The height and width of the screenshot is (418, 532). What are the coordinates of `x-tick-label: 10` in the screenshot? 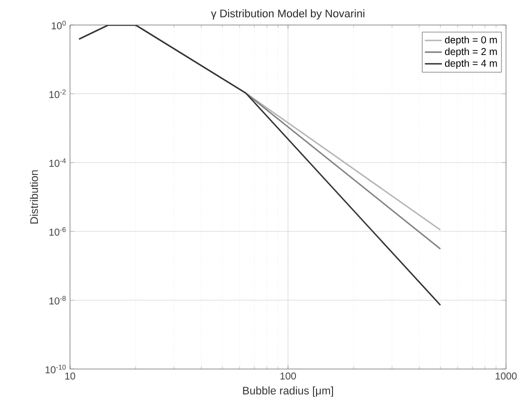 It's located at (70, 376).